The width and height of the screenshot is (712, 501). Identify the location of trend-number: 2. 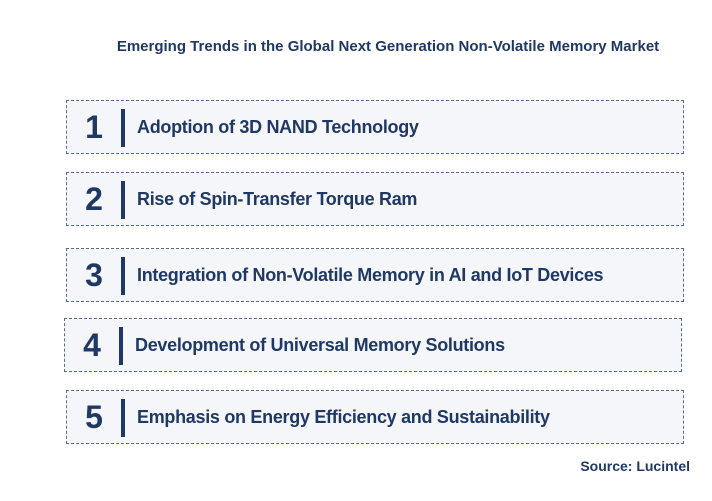
(94, 198).